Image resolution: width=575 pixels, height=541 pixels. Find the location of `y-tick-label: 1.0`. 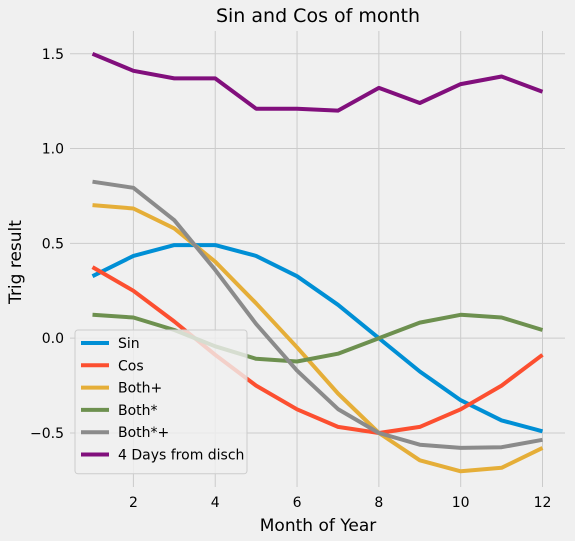

y-tick-label: 1.0 is located at coordinates (53, 150).